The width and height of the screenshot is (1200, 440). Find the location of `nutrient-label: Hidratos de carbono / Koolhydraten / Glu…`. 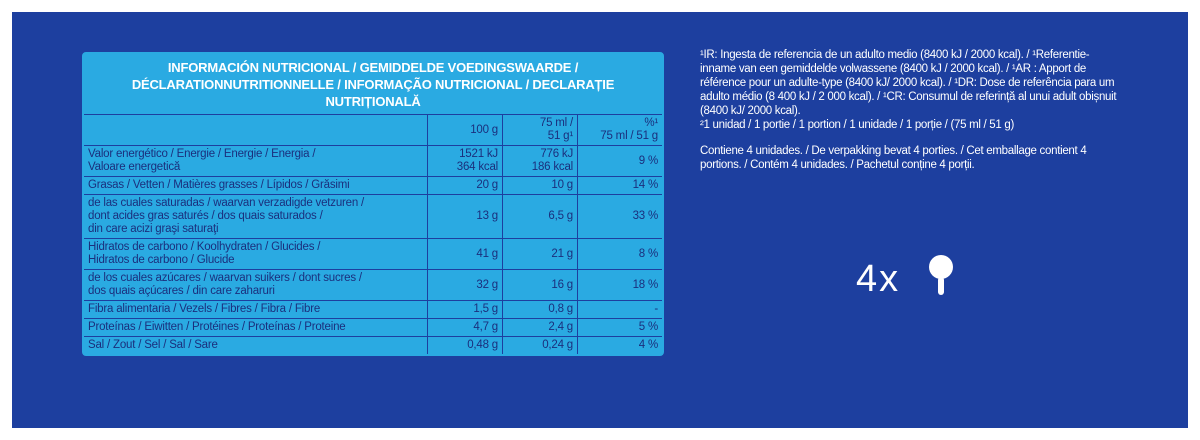

nutrient-label: Hidratos de carbono / Koolhydraten / Glu… is located at coordinates (256, 254).